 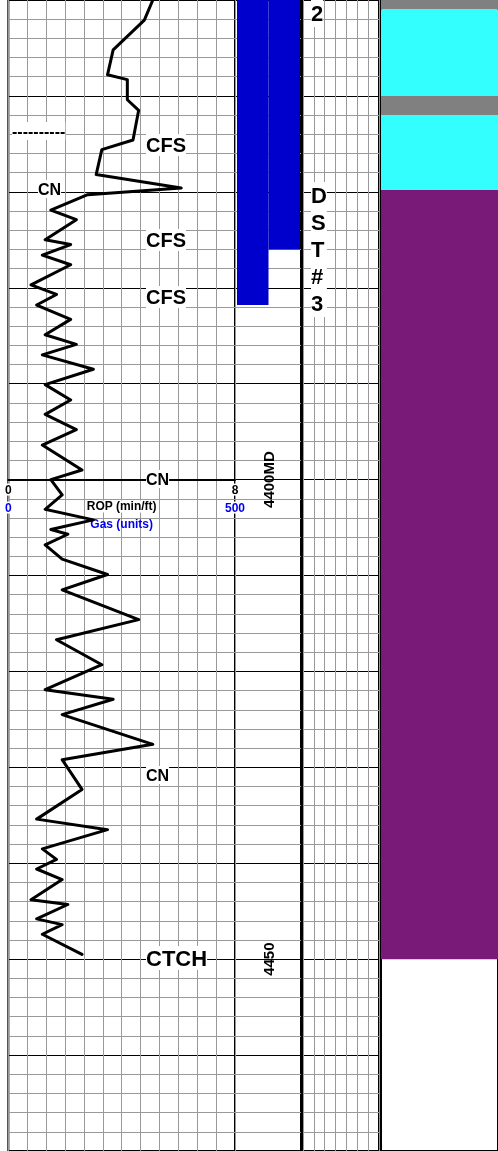 I want to click on annotation: CTCH, so click(x=177, y=958).